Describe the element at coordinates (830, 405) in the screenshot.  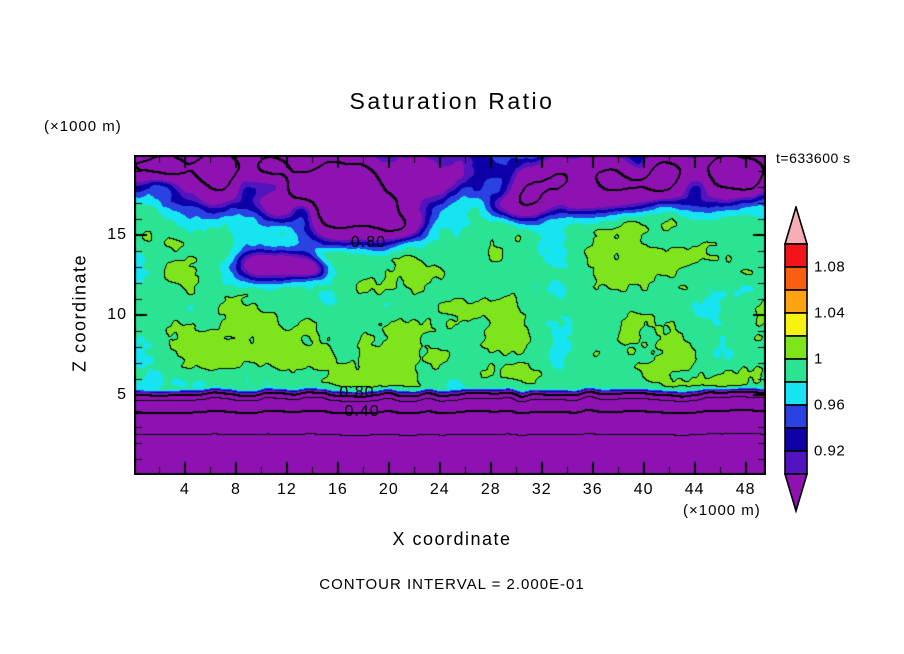
I see `colorbar-tick-label: 0.96` at that location.